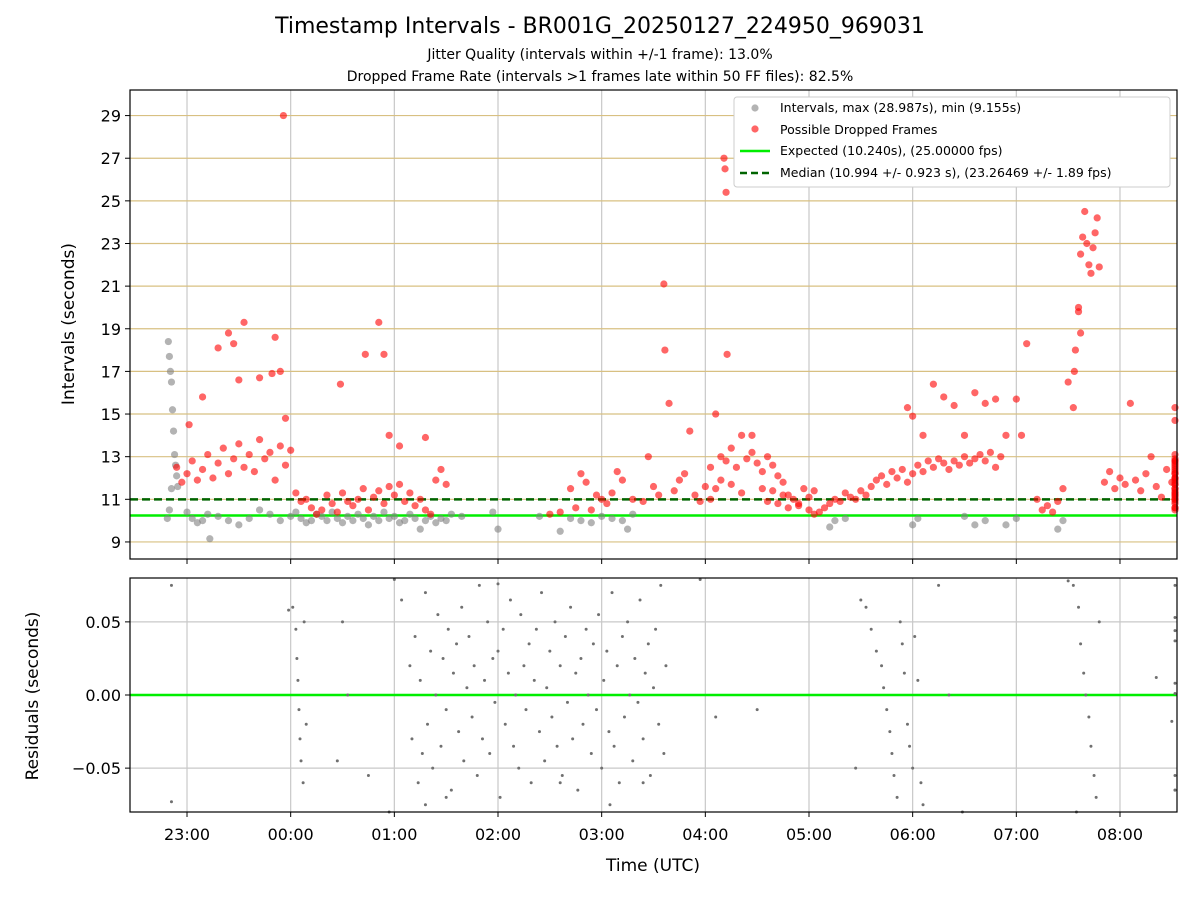  What do you see at coordinates (187, 834) in the screenshot?
I see `x-tick-label: 23:00` at bounding box center [187, 834].